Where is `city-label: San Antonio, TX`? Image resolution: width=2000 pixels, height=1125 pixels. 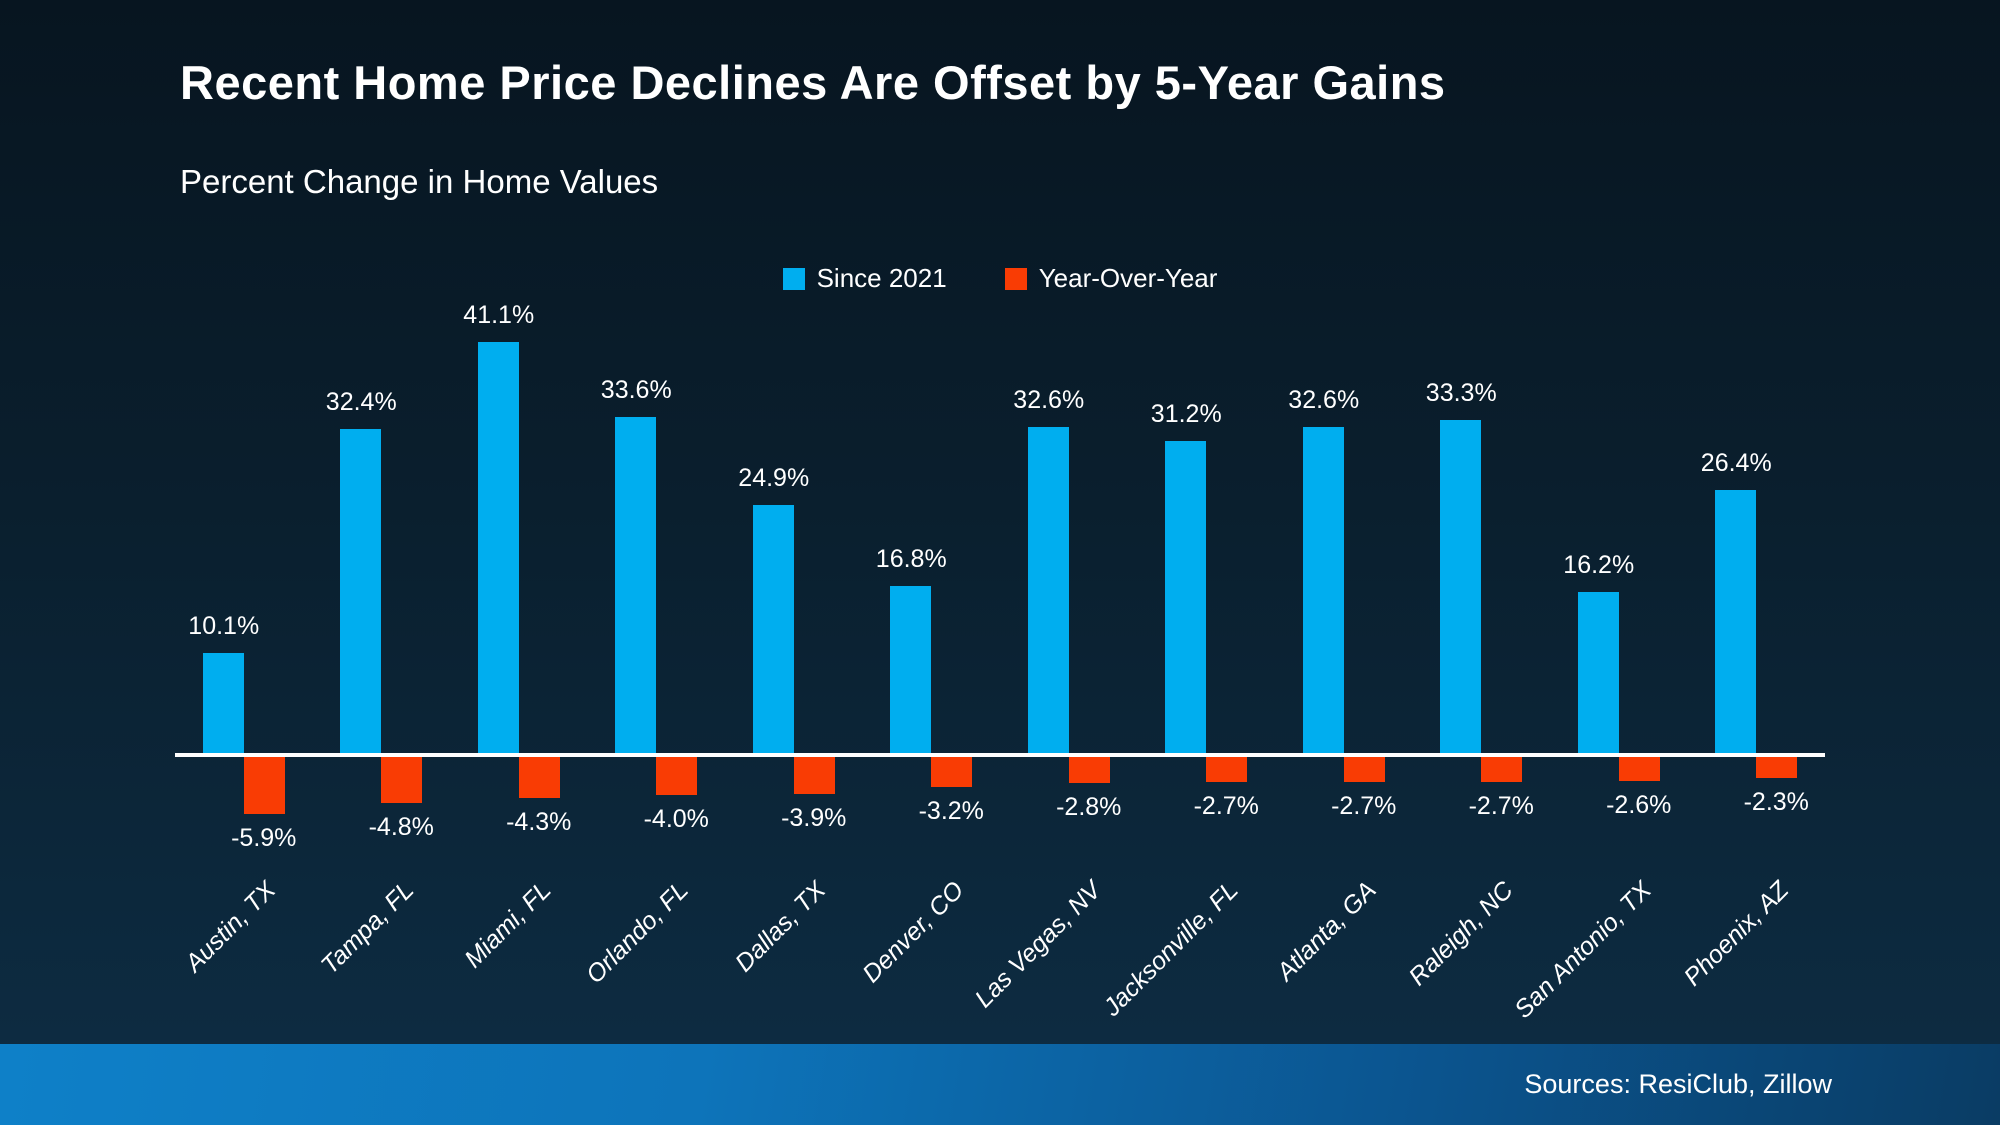 city-label: San Antonio, TX is located at coordinates (1582, 950).